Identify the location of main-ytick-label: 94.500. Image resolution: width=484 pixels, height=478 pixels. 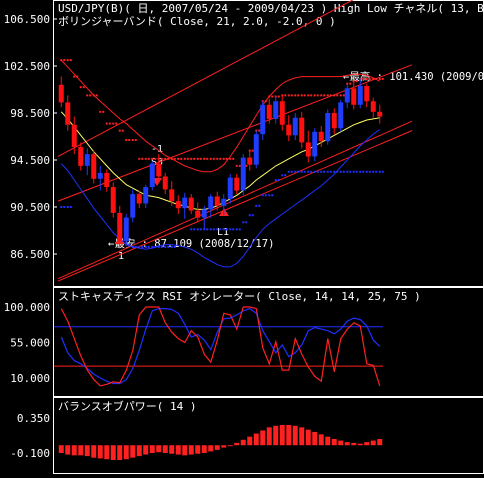
(30, 160).